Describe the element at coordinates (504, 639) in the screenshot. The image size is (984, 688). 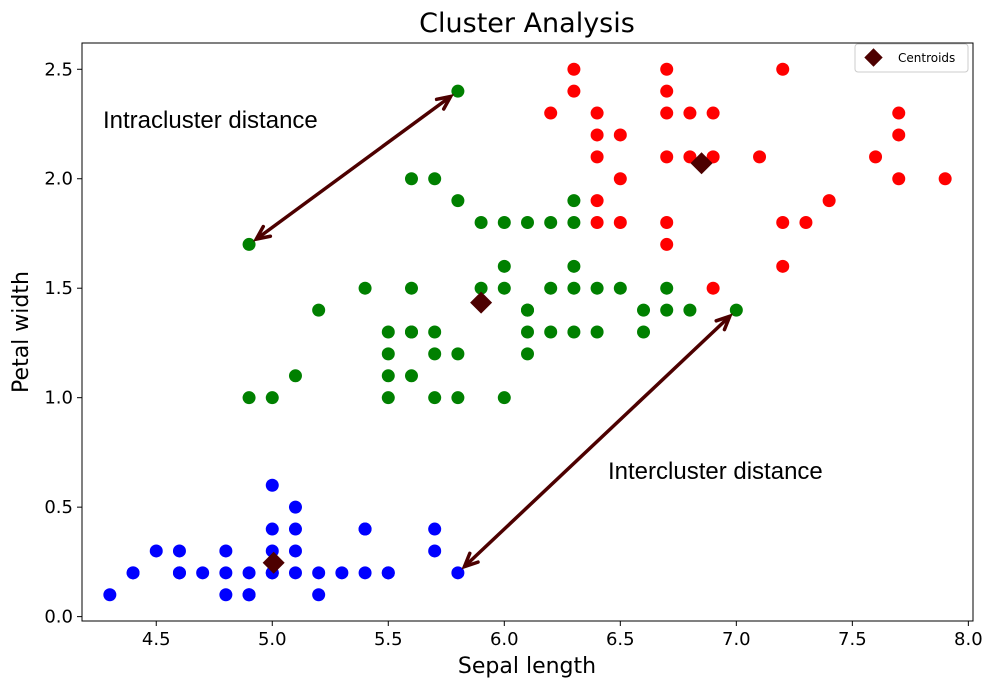
I see `x-tick-label: 6.0` at that location.